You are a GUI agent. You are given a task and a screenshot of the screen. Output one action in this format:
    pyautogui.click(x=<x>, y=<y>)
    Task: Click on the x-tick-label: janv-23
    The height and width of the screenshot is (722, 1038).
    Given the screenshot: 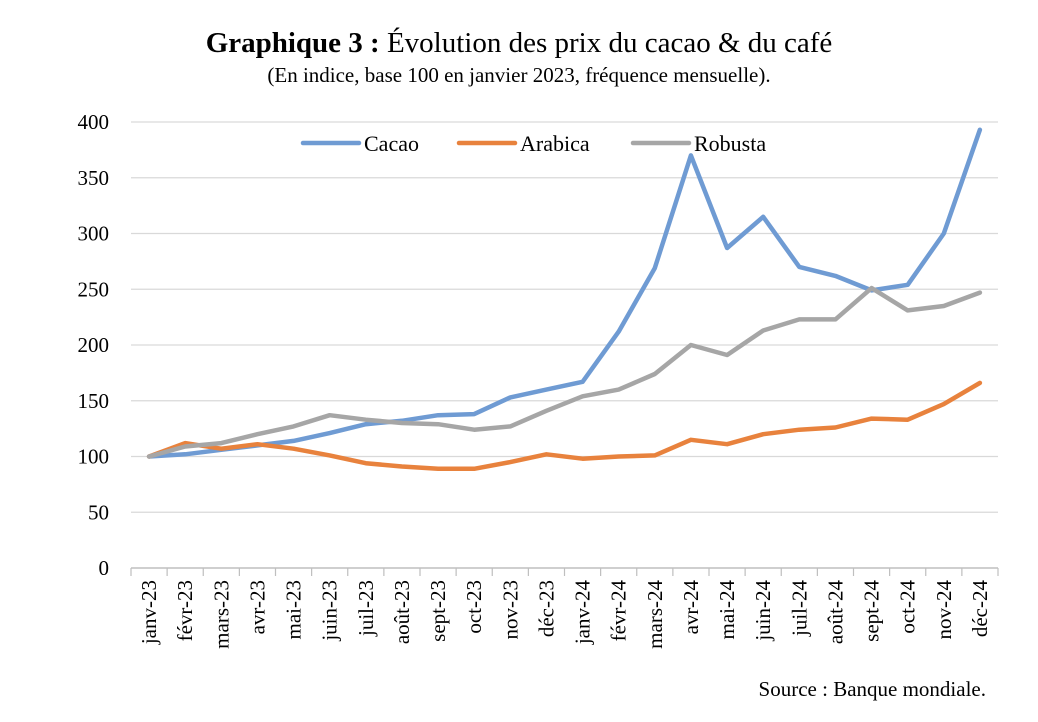 What is the action you would take?
    pyautogui.click(x=149, y=612)
    